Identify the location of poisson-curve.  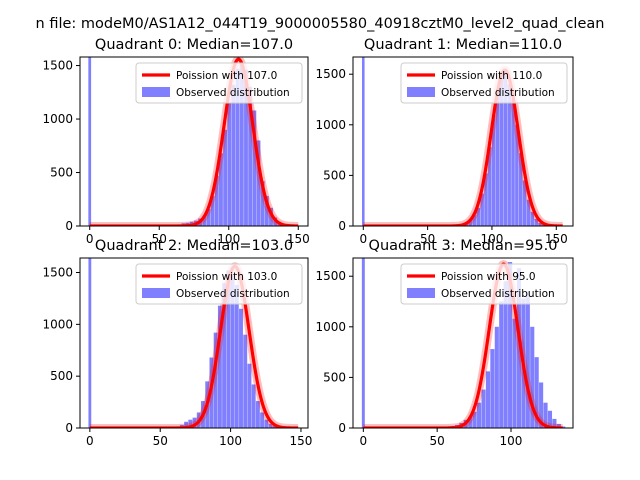
(194, 346).